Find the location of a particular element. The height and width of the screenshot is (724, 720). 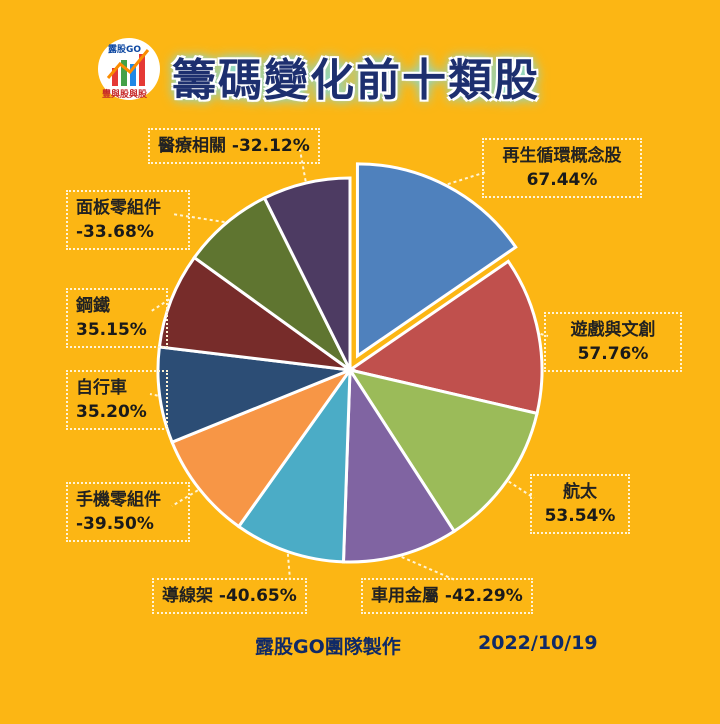

logo: 露股GO 豐與股與股 is located at coordinates (129, 69).